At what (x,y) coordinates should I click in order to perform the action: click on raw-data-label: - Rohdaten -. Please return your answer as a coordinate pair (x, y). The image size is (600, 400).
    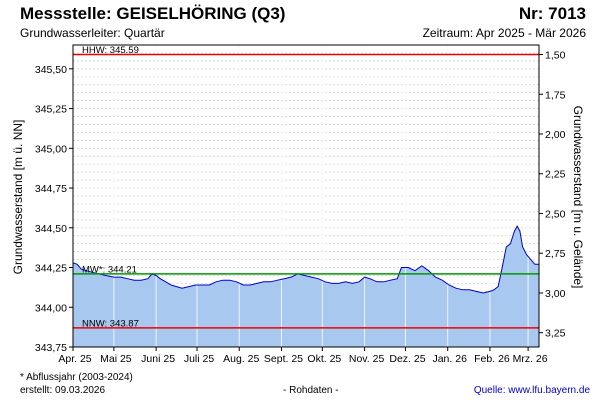
    Looking at the image, I should click on (311, 390).